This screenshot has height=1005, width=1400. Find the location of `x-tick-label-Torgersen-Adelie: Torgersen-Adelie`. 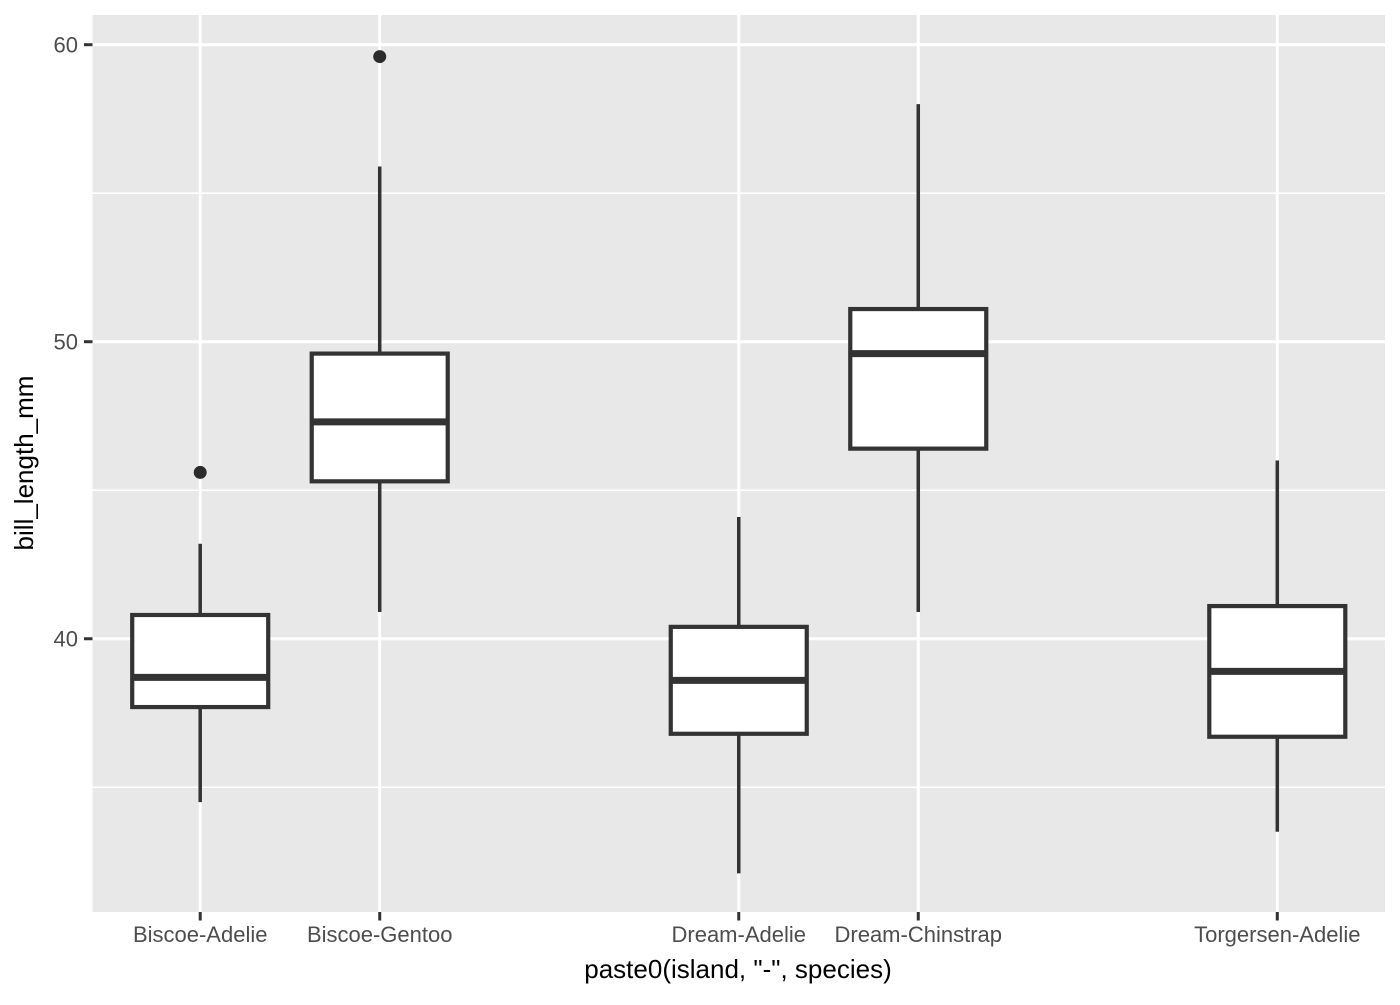

x-tick-label-Torgersen-Adelie: Torgersen-Adelie is located at coordinates (1277, 934).